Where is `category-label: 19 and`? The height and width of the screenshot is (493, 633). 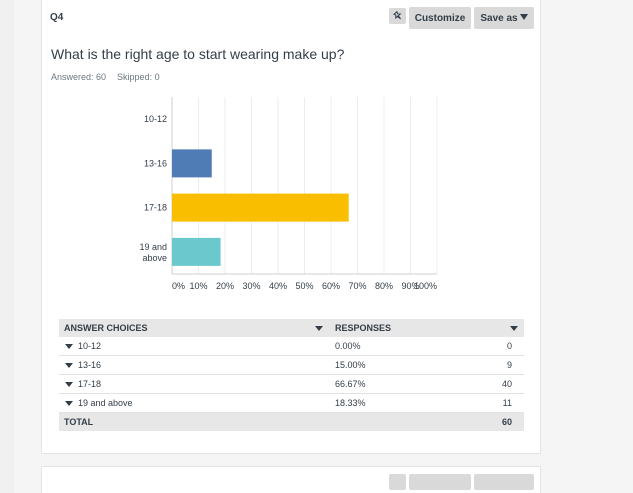
category-label: 19 and is located at coordinates (153, 247).